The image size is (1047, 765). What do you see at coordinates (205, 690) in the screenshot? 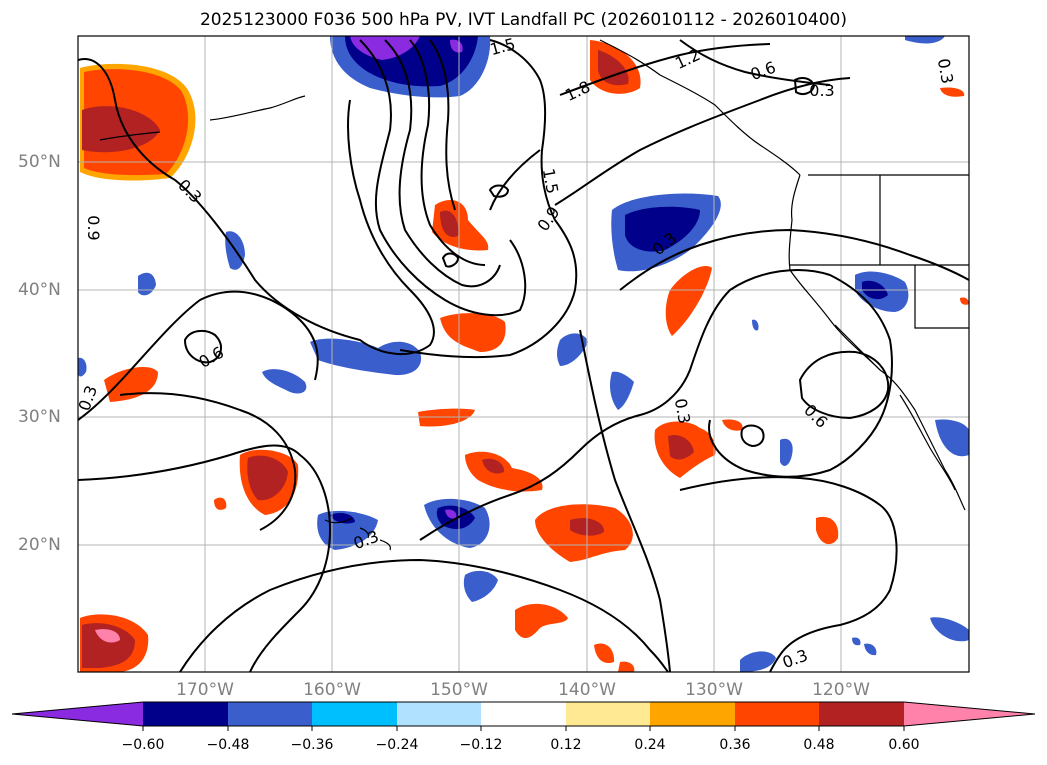
I see `lon-label-170w: 170°W` at bounding box center [205, 690].